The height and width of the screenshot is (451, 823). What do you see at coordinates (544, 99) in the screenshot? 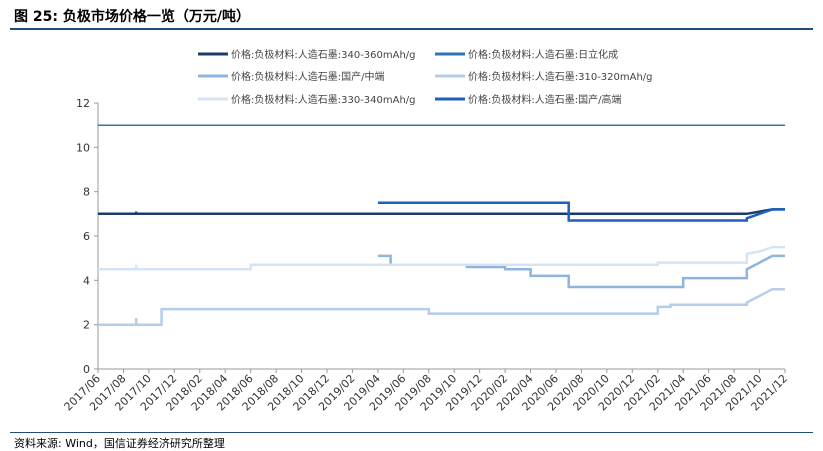
I see `legend-label-6: 价格:负极材料:人造石墨:国产/高端` at bounding box center [544, 99].